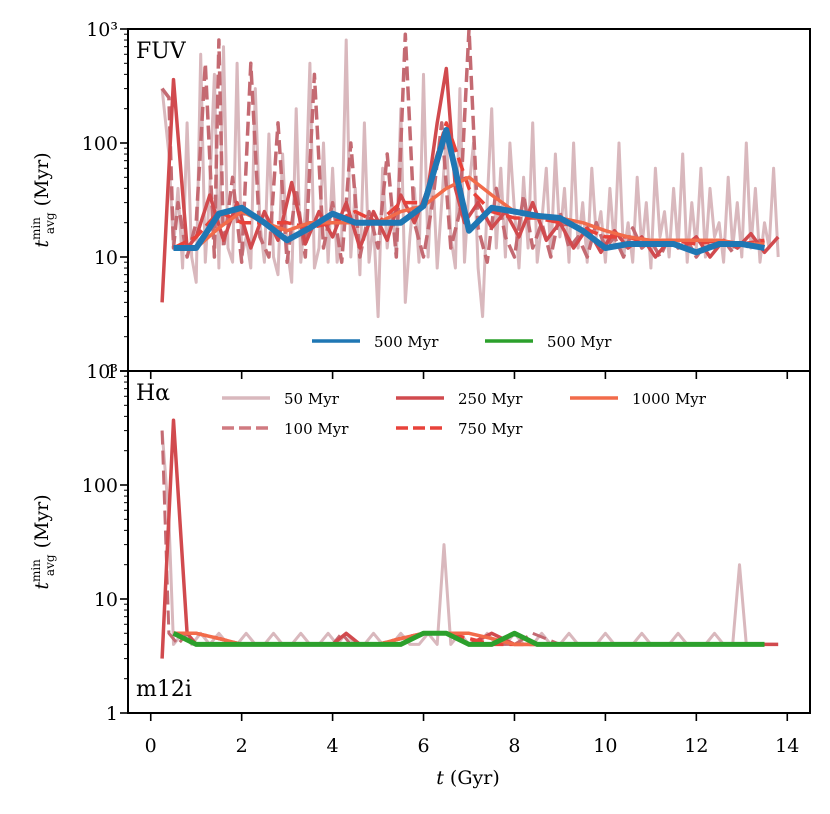 This screenshot has height=814, width=830. What do you see at coordinates (164, 689) in the screenshot?
I see `galaxy-label: m12i` at bounding box center [164, 689].